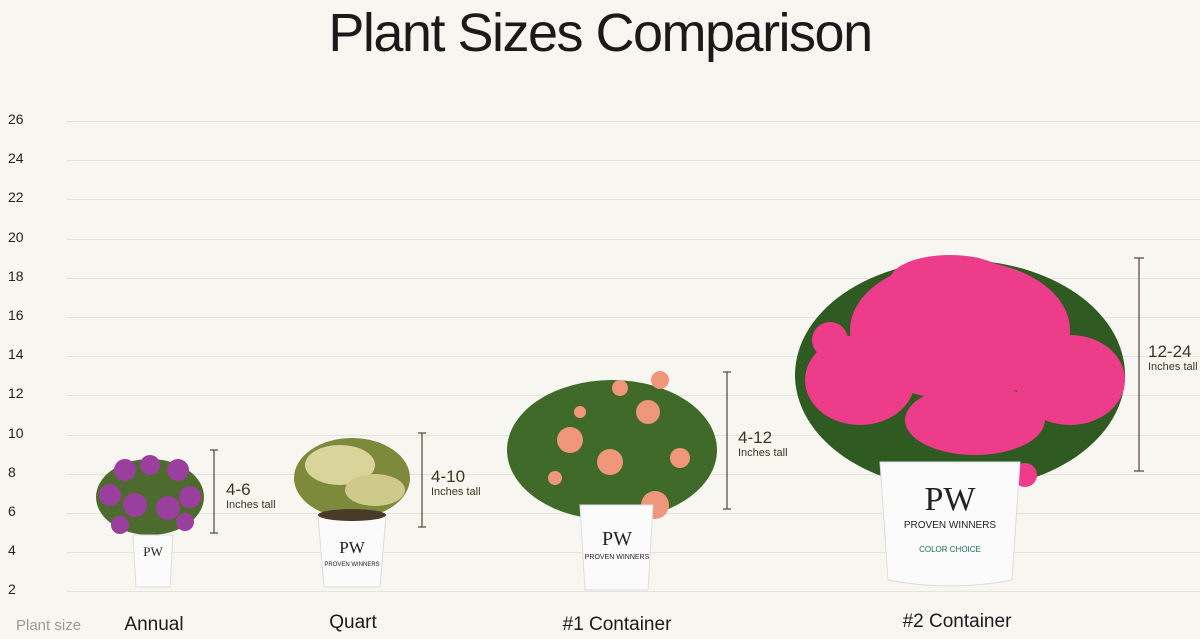 This screenshot has height=639, width=1200. What do you see at coordinates (352, 478) in the screenshot?
I see `quart-foliage` at bounding box center [352, 478].